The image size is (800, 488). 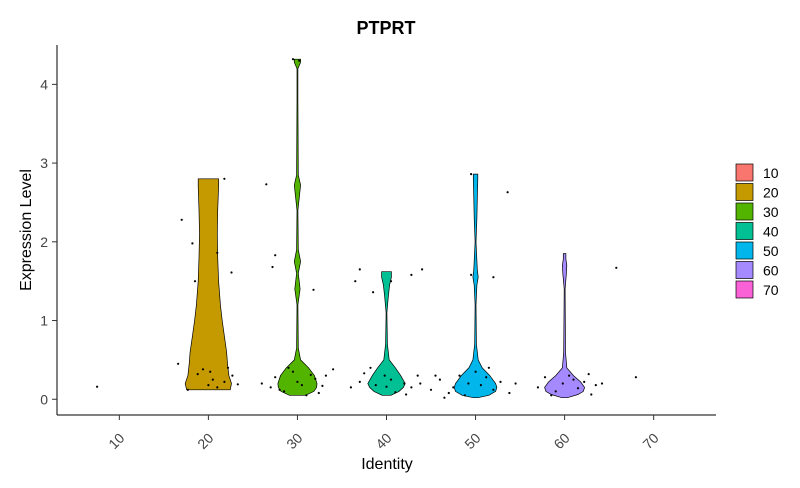 What do you see at coordinates (205, 441) in the screenshot?
I see `x-tick-label: 20` at bounding box center [205, 441].